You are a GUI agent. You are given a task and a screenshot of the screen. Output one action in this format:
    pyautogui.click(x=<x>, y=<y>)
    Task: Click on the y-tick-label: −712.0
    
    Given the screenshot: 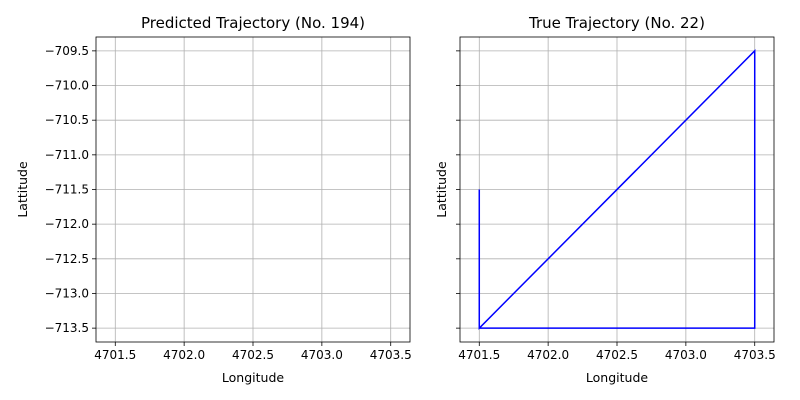 What is the action you would take?
    pyautogui.click(x=67, y=224)
    